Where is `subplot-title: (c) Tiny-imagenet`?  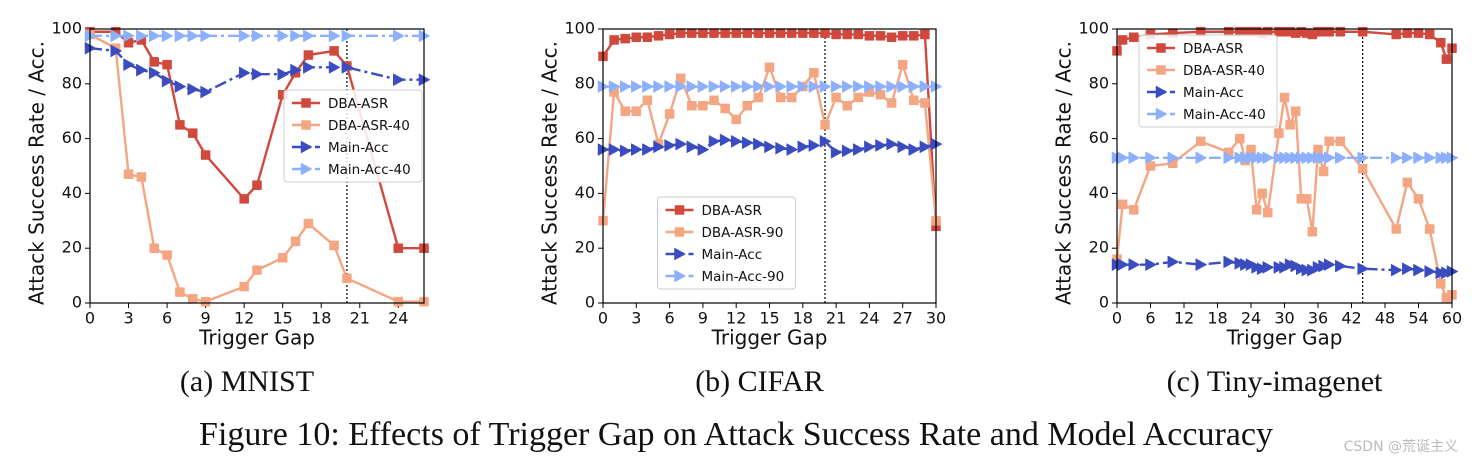 subplot-title: (c) Tiny-imagenet is located at coordinates (1275, 381).